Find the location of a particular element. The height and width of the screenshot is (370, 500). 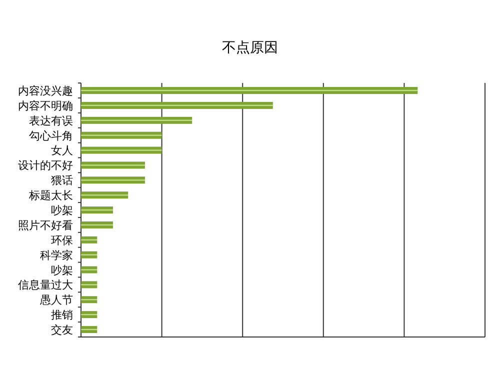

title: 不点原因 is located at coordinates (250, 48).